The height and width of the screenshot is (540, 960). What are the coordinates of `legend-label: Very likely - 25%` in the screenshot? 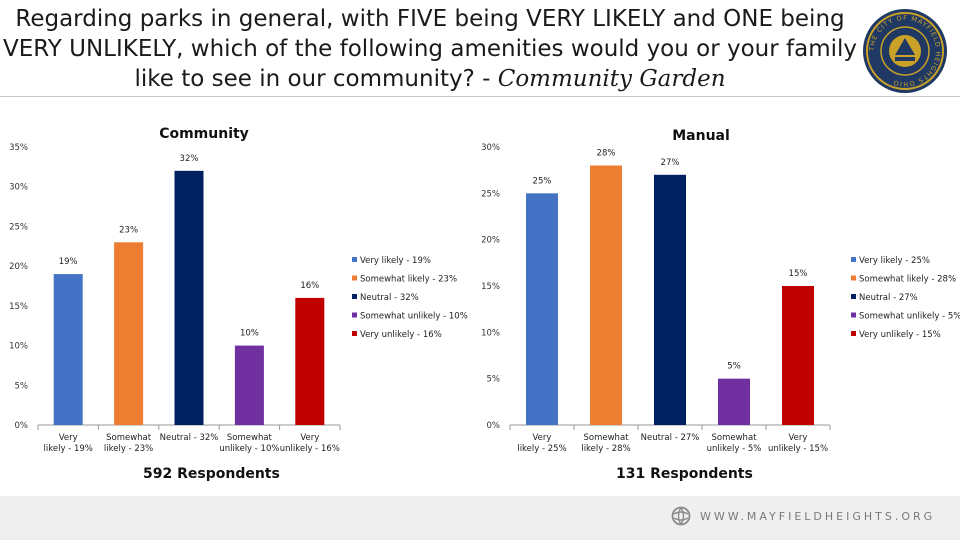 It's located at (894, 261).